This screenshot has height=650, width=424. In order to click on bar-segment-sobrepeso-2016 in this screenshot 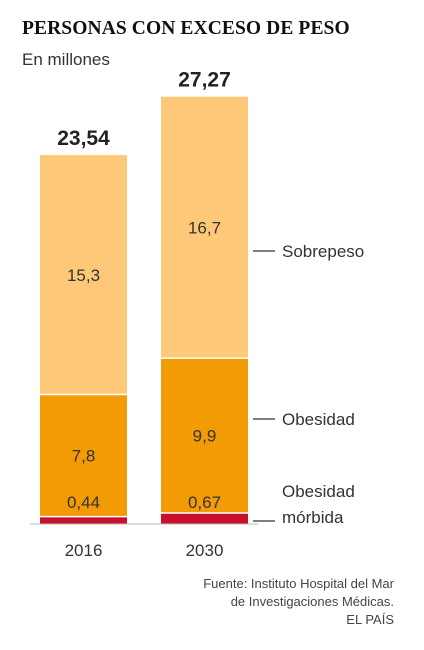, I will do `click(83, 275)`.